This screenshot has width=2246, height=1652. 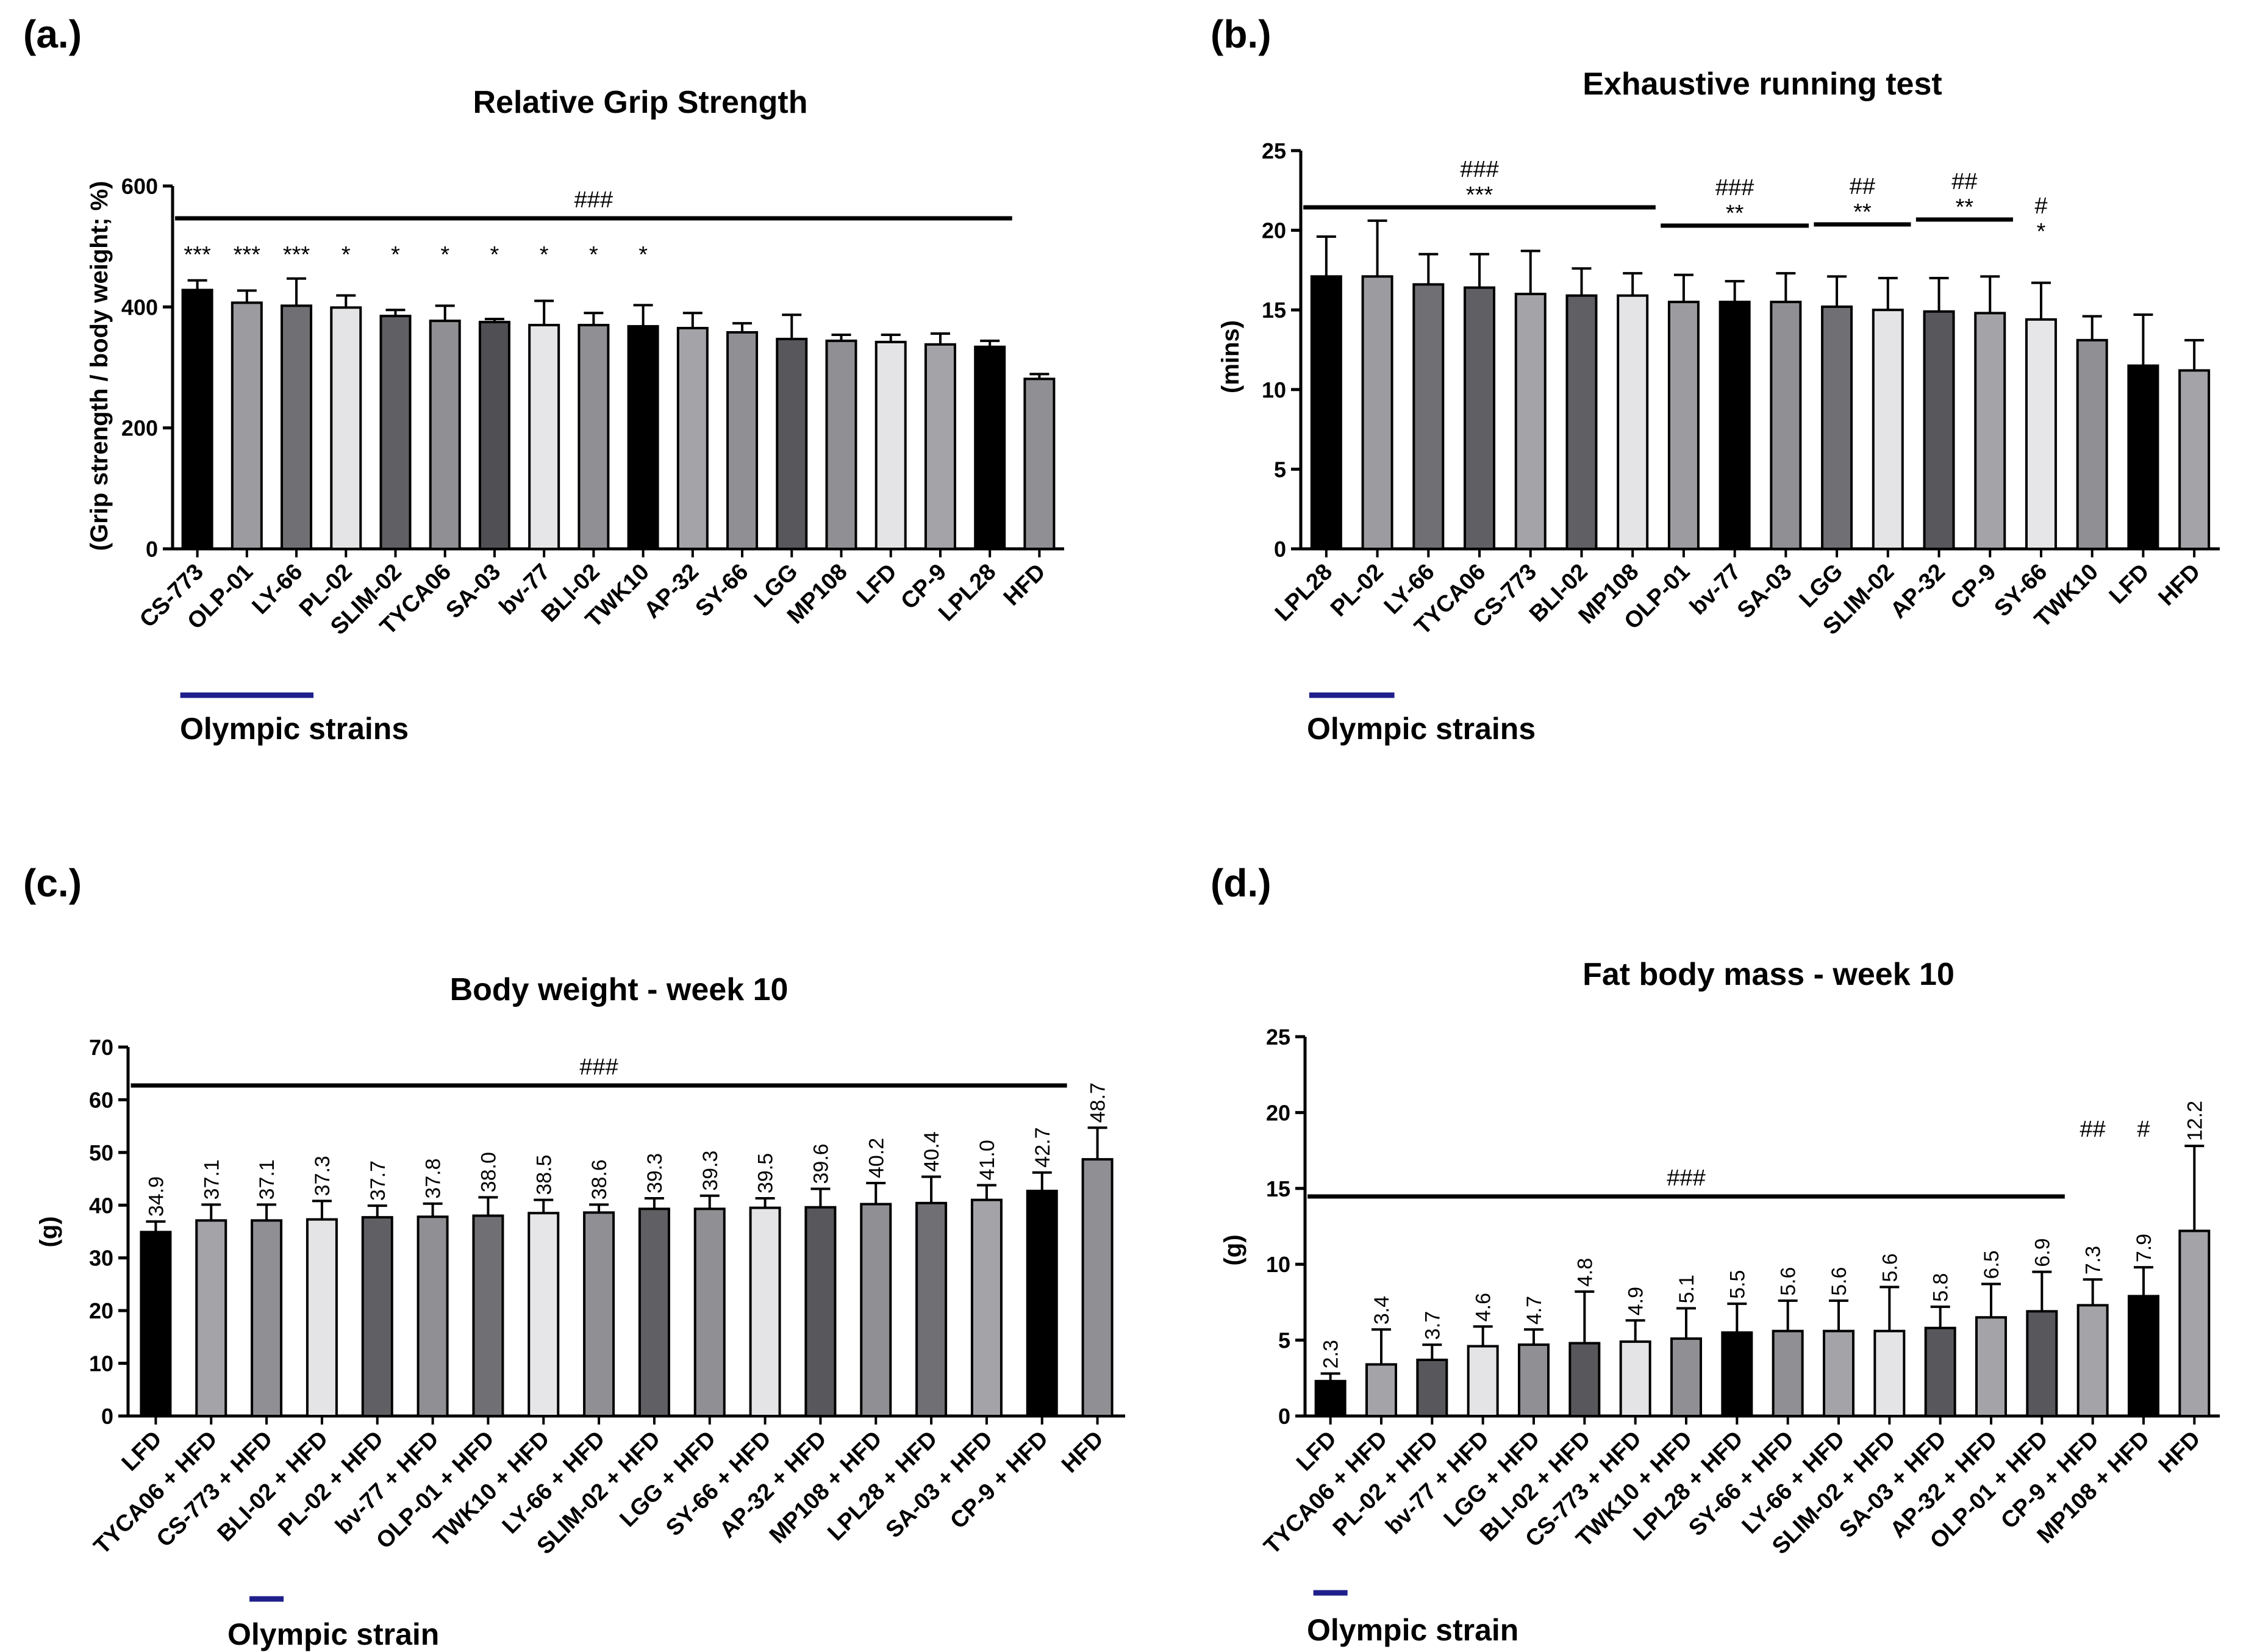 What do you see at coordinates (488, 1172) in the screenshot?
I see `data-label: 38.0` at bounding box center [488, 1172].